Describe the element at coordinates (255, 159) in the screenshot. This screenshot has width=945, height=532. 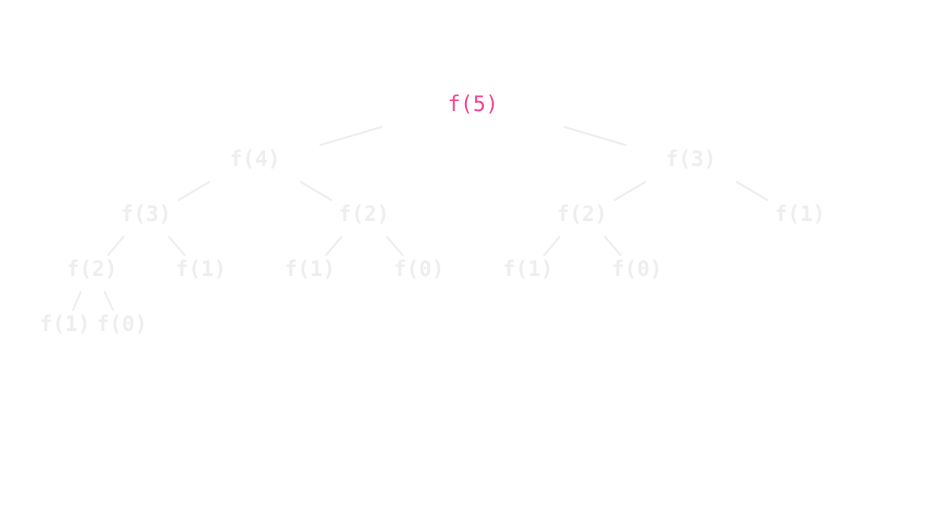
I see `tree-node: f(4)` at that location.